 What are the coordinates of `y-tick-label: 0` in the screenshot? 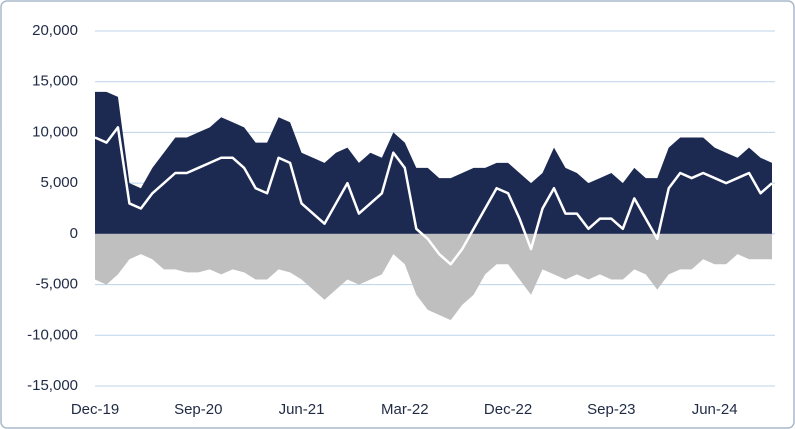 It's located at (74, 233).